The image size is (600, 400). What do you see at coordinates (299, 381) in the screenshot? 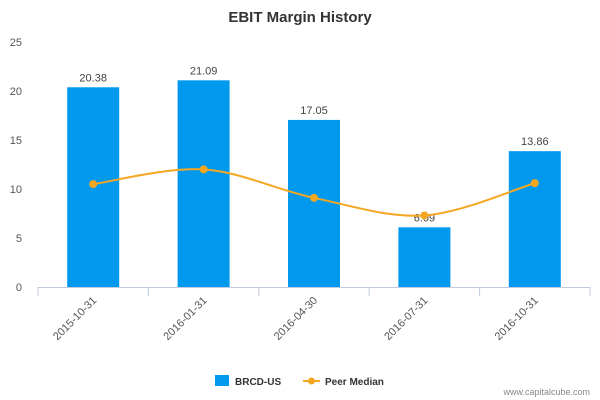
I see `legend: BRCD-US Peer Median` at bounding box center [299, 381].